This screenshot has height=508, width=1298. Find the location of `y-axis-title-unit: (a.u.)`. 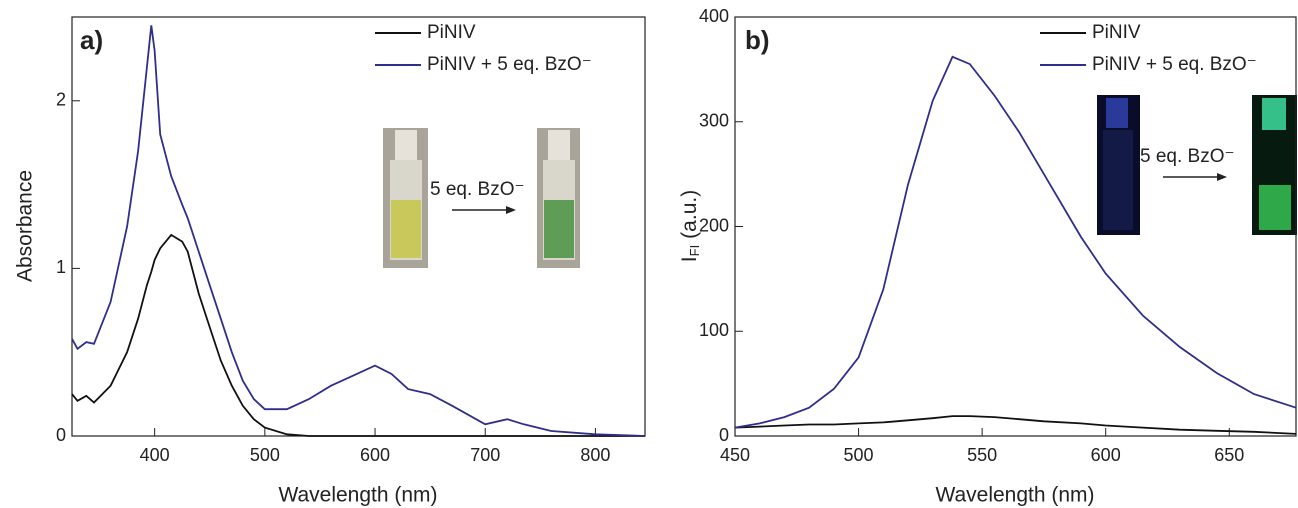

y-axis-title-unit: (a.u.) is located at coordinates (689, 214).